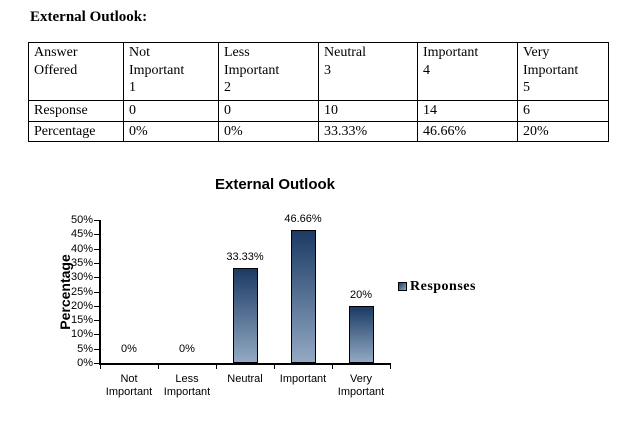  Describe the element at coordinates (85, 348) in the screenshot. I see `y-axis-tick-label: 5%` at that location.